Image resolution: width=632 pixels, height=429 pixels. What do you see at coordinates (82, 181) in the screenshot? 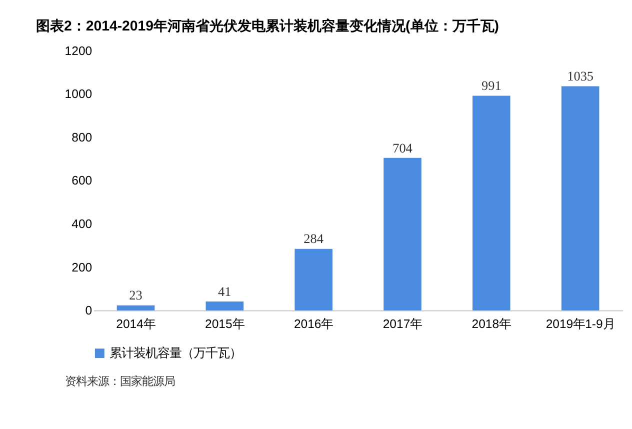
I see `y-tick-label: 600` at bounding box center [82, 181].